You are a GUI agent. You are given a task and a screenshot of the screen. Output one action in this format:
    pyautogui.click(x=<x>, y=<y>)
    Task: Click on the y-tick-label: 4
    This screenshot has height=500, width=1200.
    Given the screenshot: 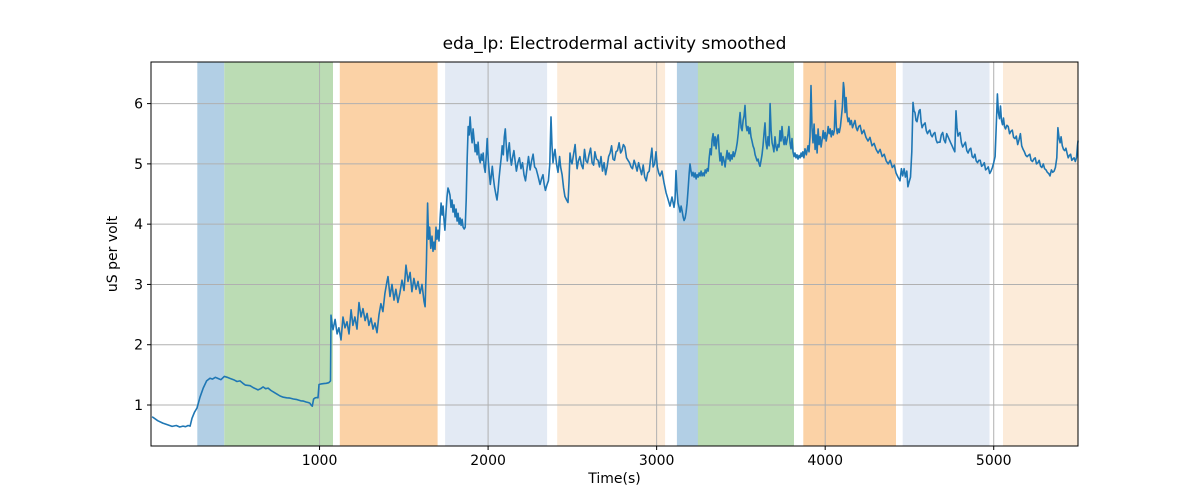 What is the action you would take?
    pyautogui.click(x=138, y=225)
    